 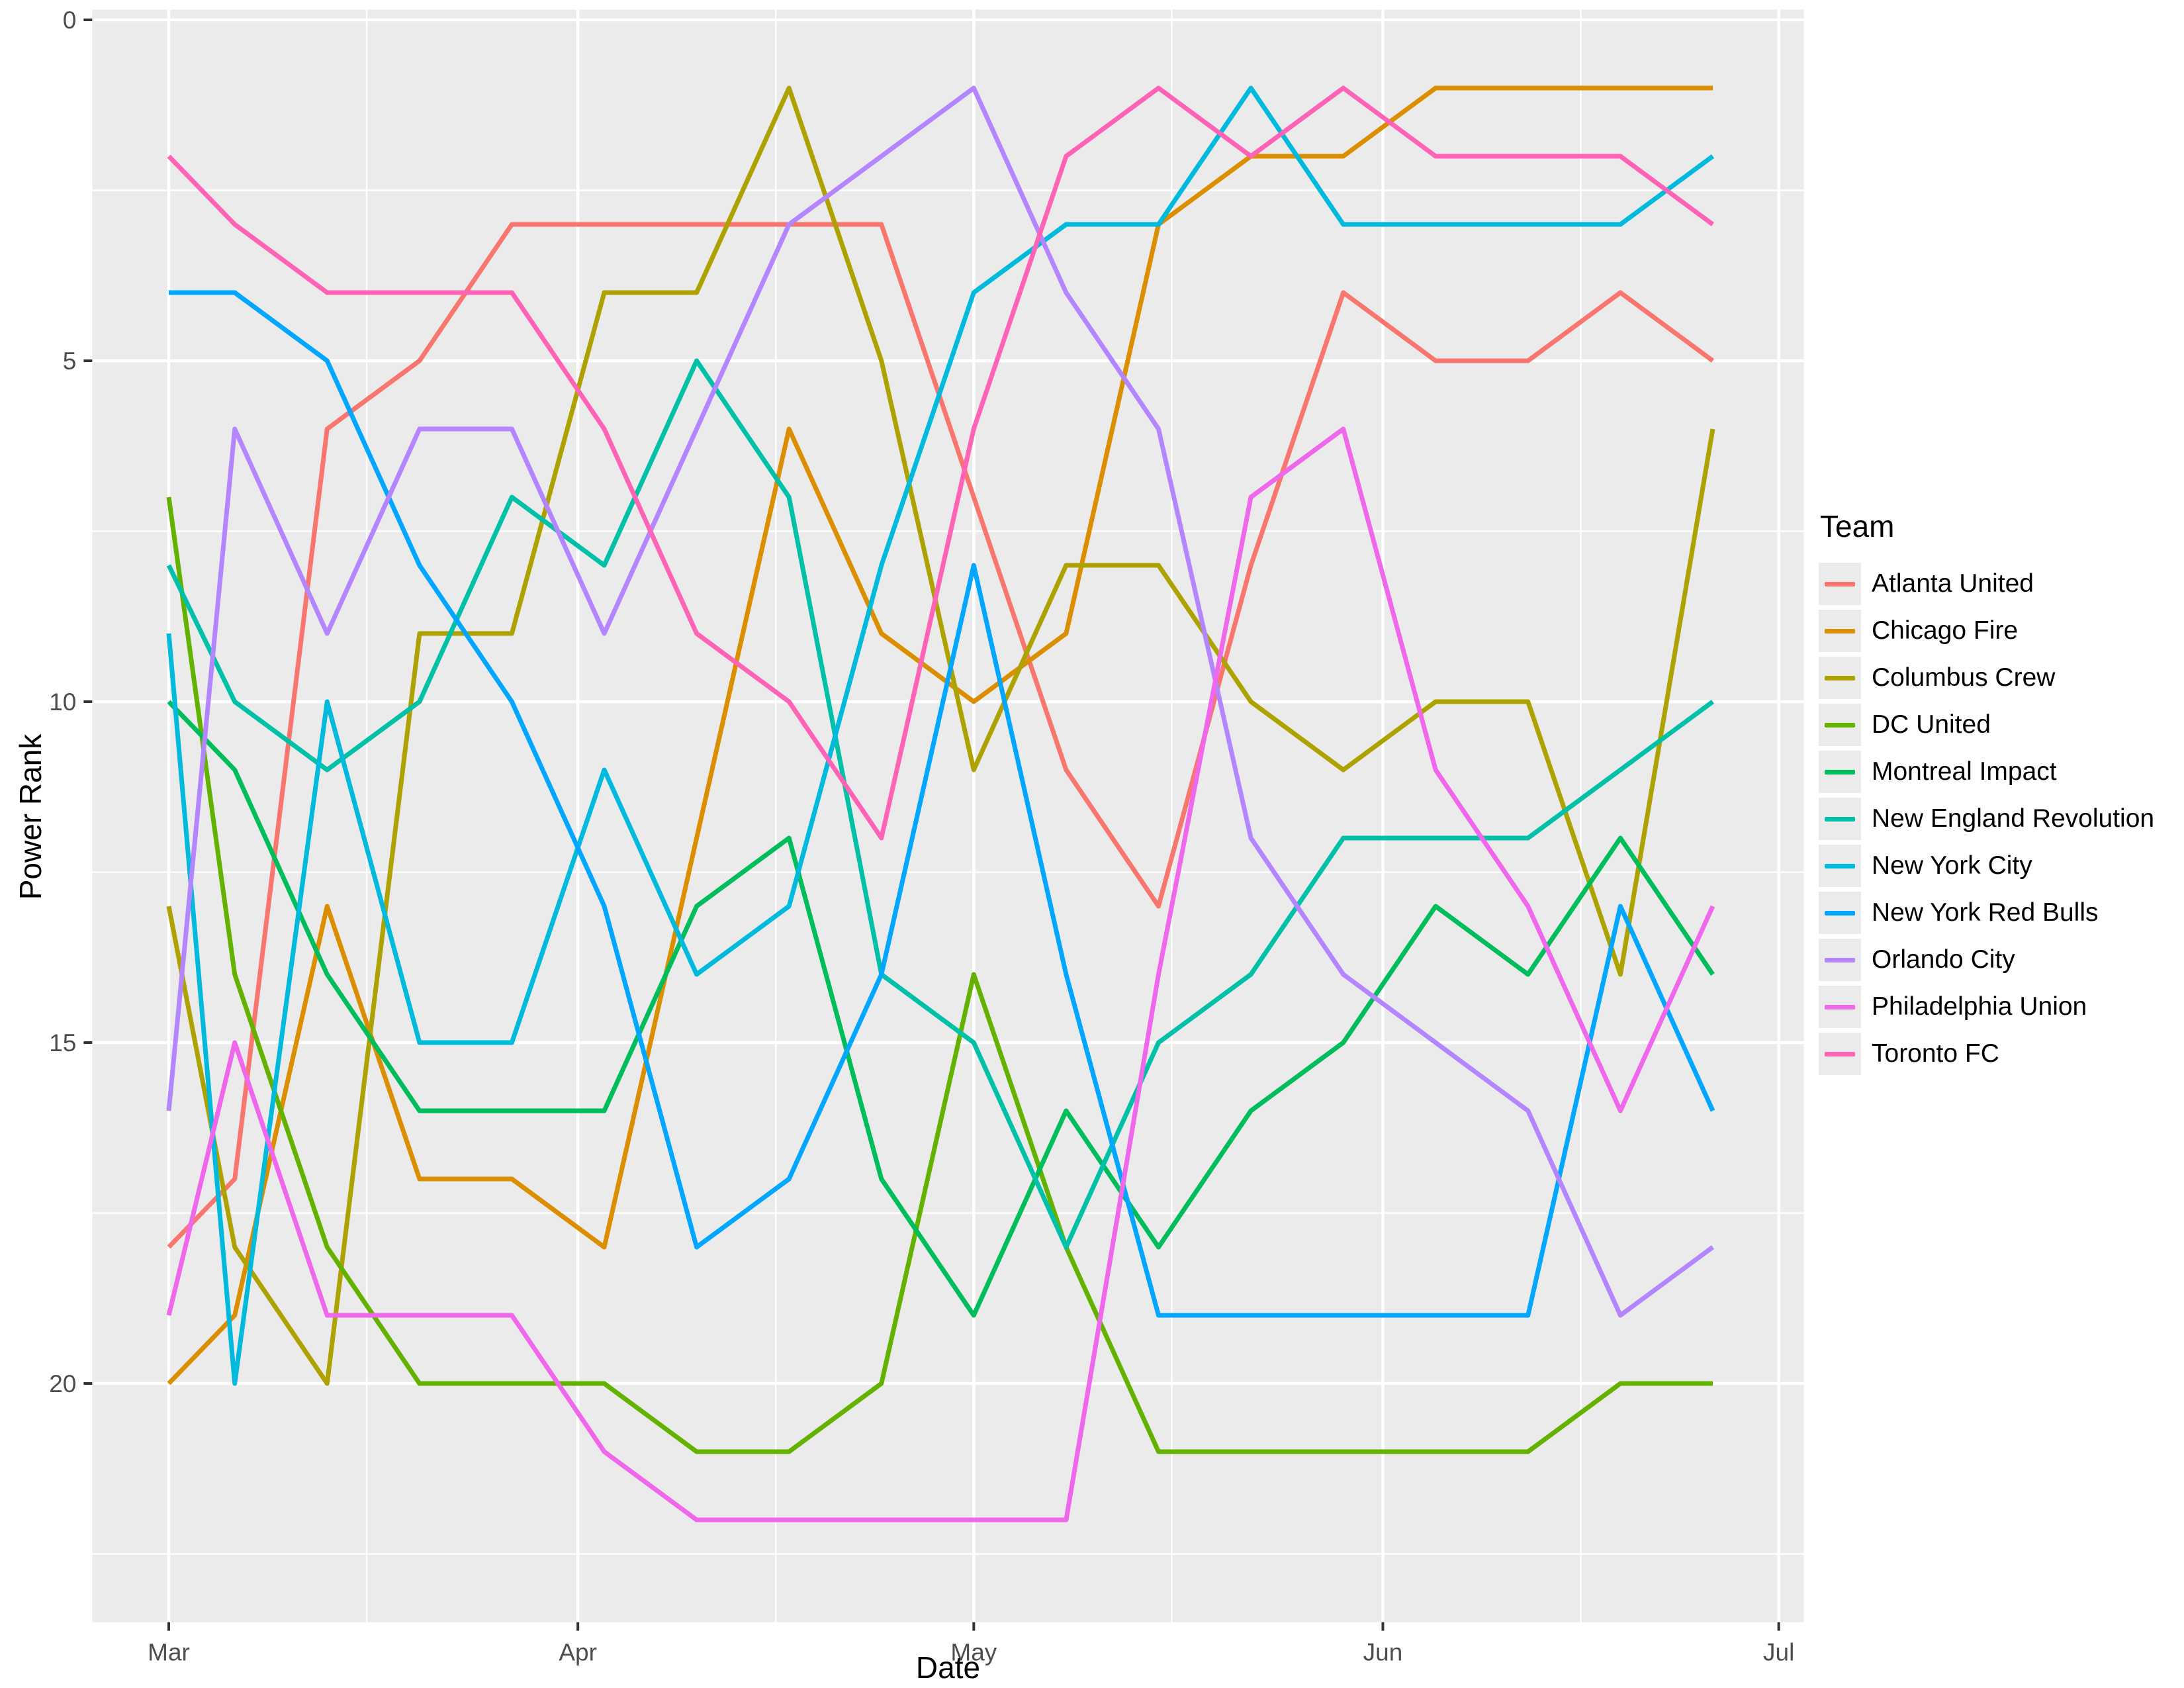 I want to click on x-axis-title: Date, so click(x=948, y=1667).